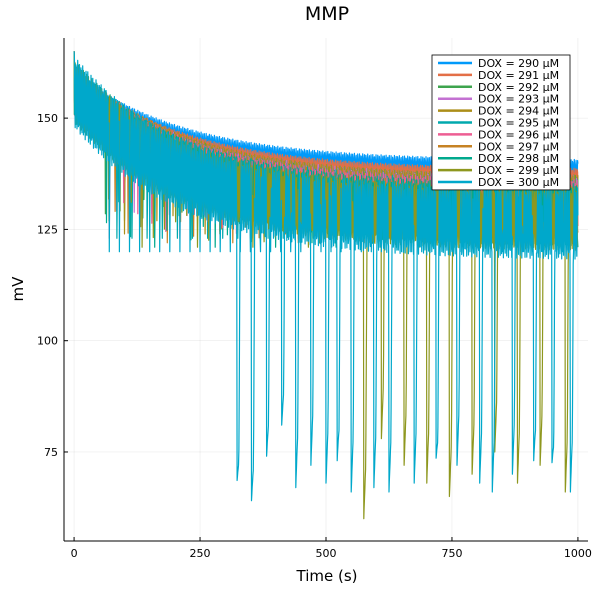 This screenshot has height=604, width=600. What do you see at coordinates (518, 134) in the screenshot?
I see `legend-label: DOX = 296 μM` at bounding box center [518, 134].